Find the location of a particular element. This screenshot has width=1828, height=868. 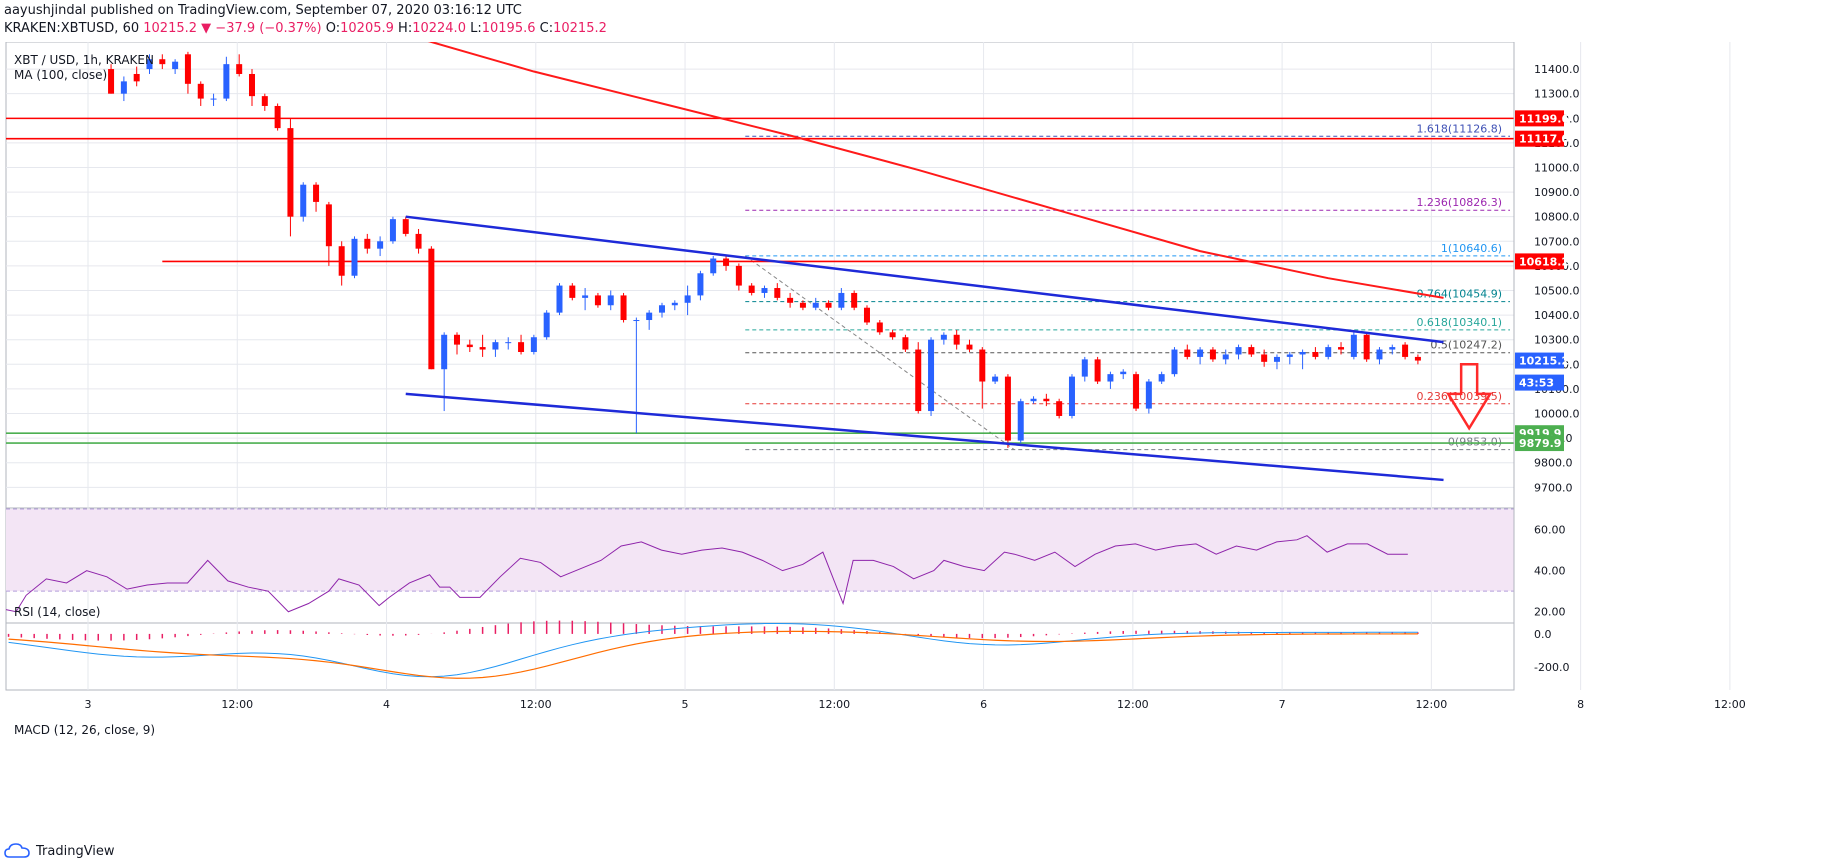

channel-lower-trendline is located at coordinates (924, 437).